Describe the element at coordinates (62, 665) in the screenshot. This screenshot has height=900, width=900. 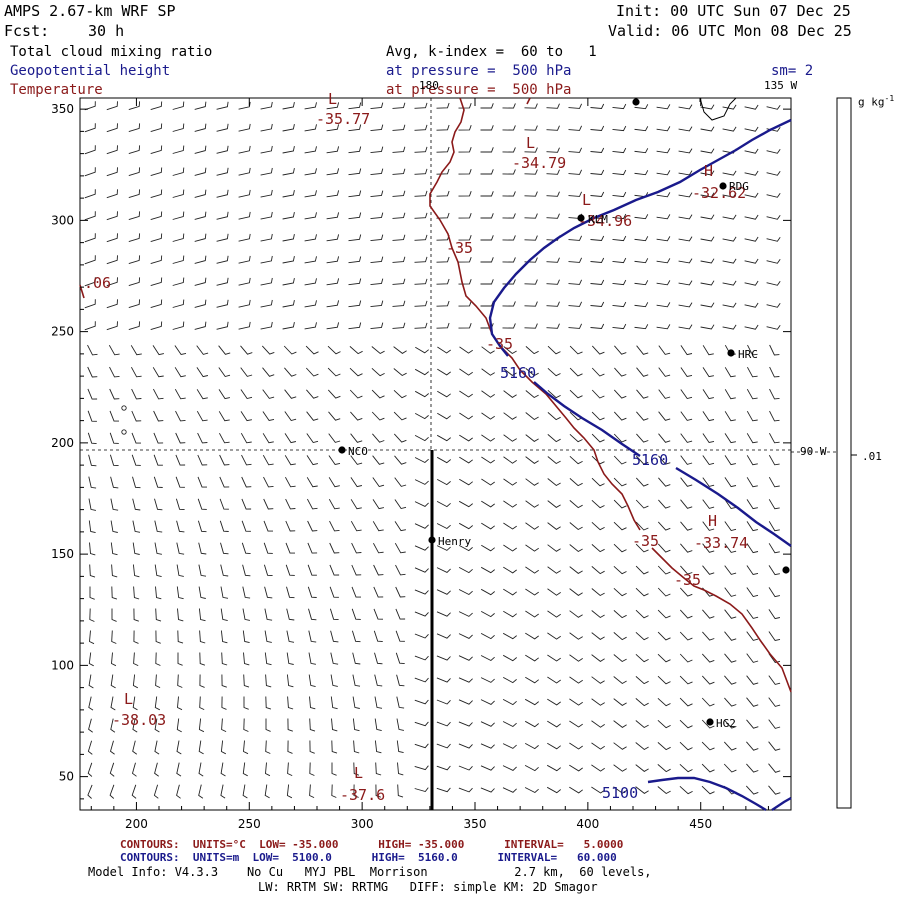
I see `y-tick-label: 100` at that location.